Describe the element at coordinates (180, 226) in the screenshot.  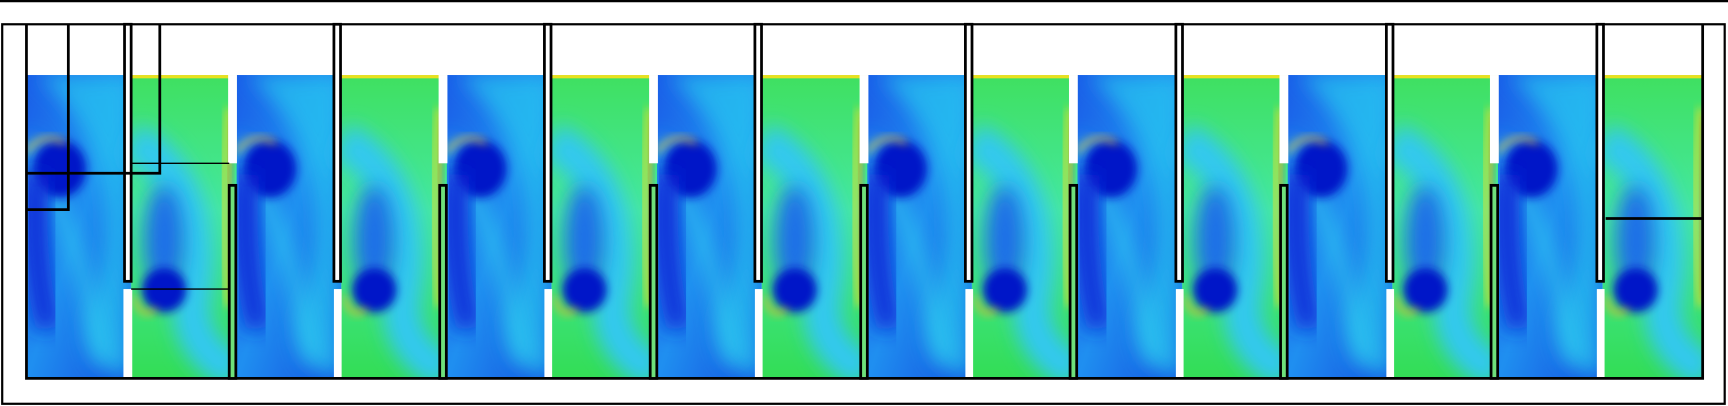
I see `gap-lines` at that location.